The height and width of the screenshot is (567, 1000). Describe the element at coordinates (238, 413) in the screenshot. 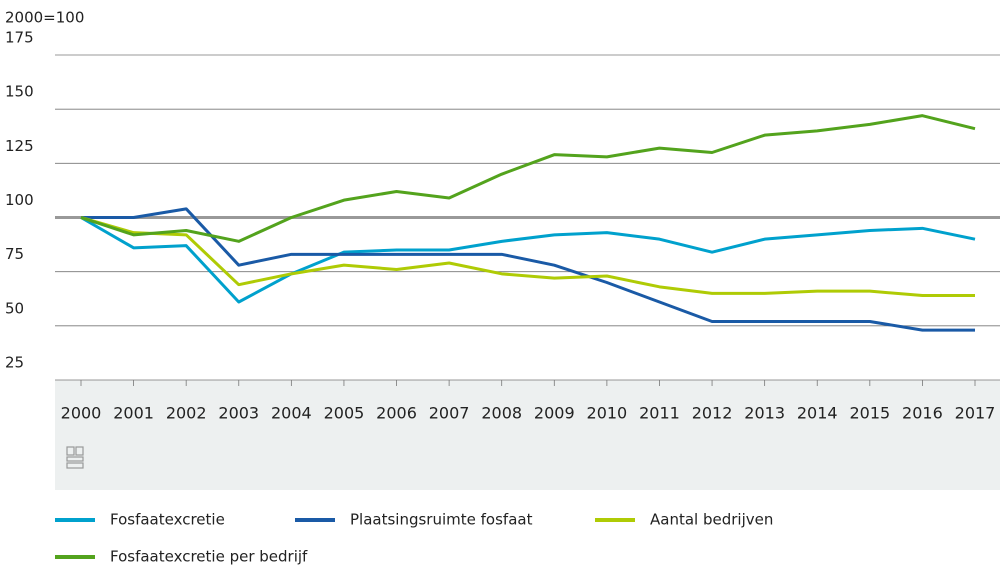

I see `x-tick-label: 2003` at that location.